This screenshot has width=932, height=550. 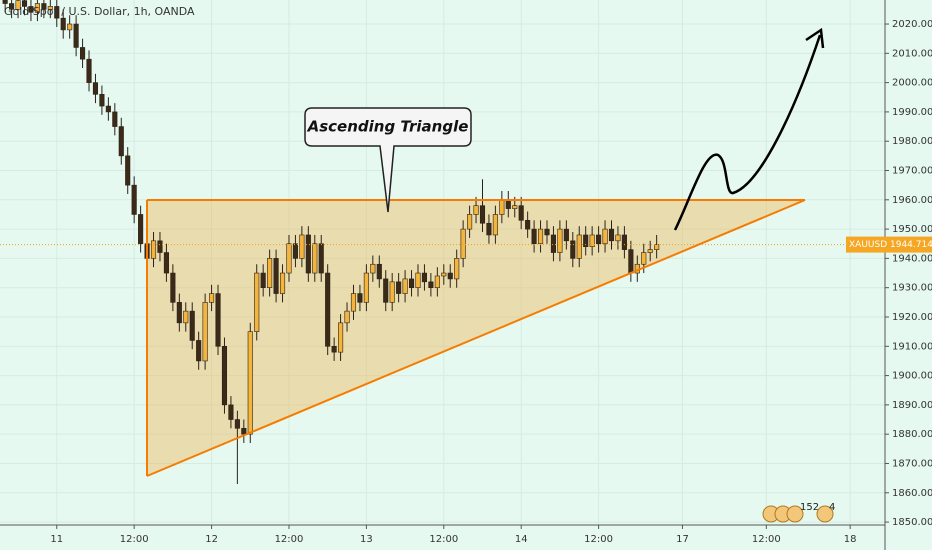 What do you see at coordinates (912, 463) in the screenshot?
I see `y-tick-label: 1870.000` at bounding box center [912, 463].